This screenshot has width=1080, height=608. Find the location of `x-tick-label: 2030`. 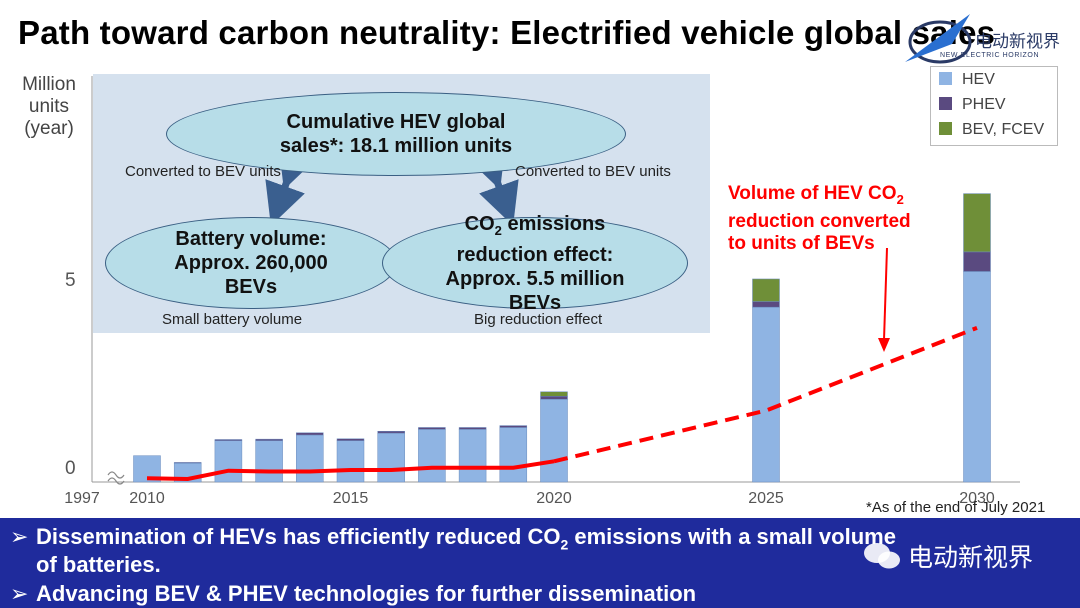

x-tick-label: 2030 is located at coordinates (977, 498).